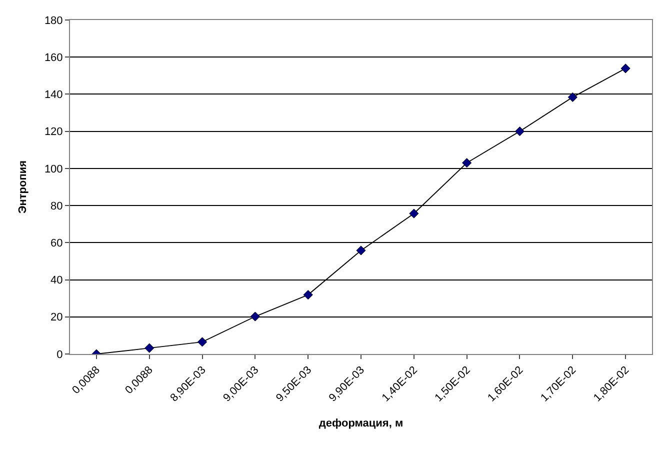 The image size is (657, 454). What do you see at coordinates (56, 244) in the screenshot?
I see `y-tick-label: 60` at bounding box center [56, 244].